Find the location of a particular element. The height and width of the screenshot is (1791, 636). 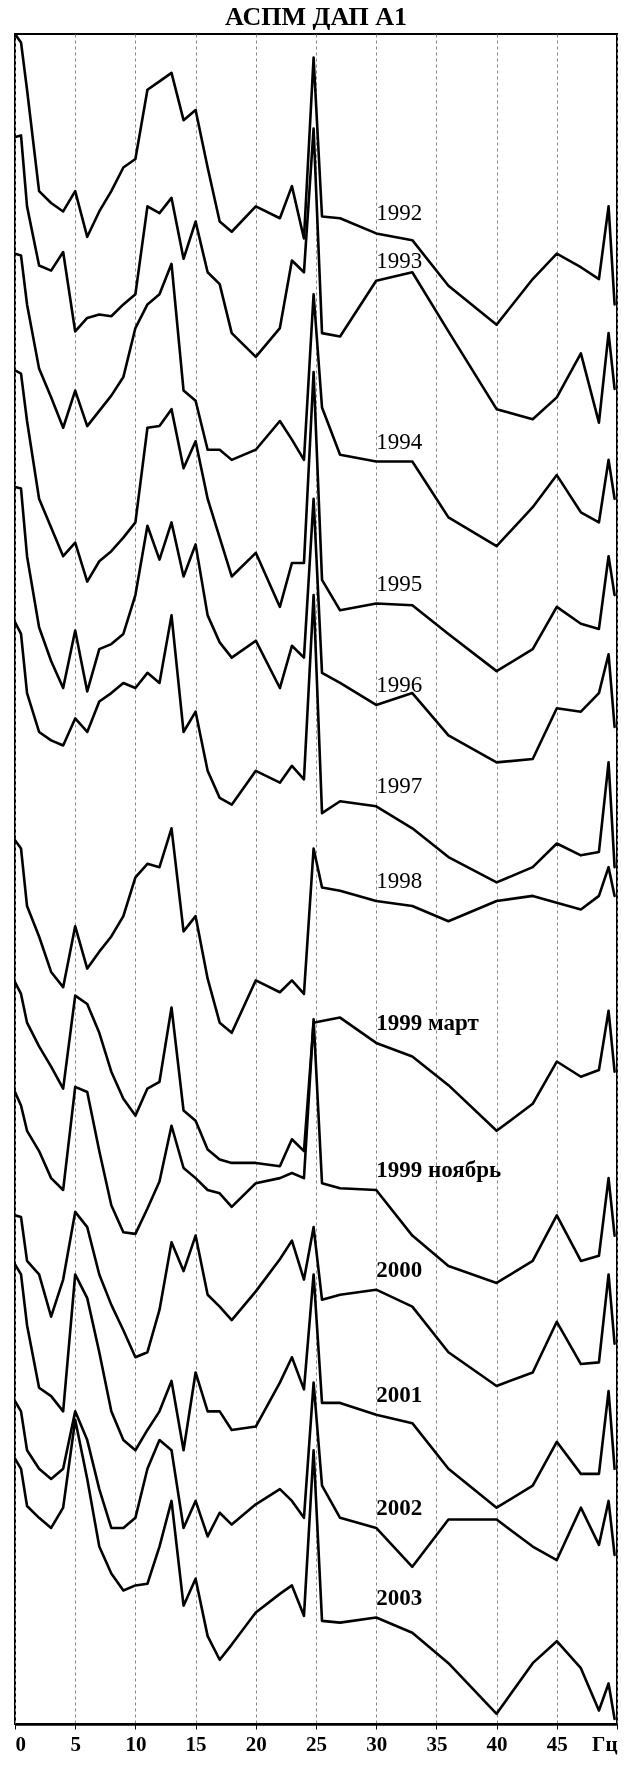

x-tick-label: 40 is located at coordinates (497, 1743).